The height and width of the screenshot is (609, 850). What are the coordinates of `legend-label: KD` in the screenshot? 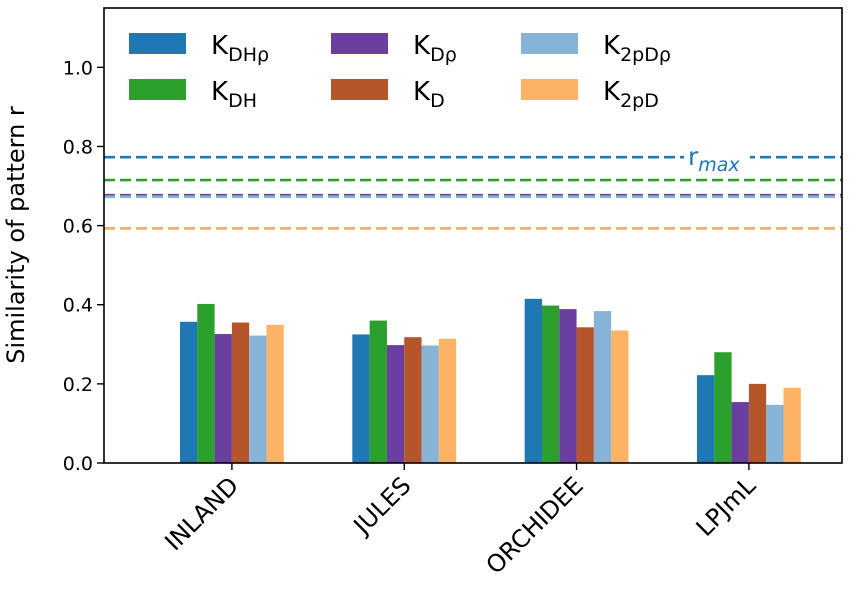 It's located at (429, 94).